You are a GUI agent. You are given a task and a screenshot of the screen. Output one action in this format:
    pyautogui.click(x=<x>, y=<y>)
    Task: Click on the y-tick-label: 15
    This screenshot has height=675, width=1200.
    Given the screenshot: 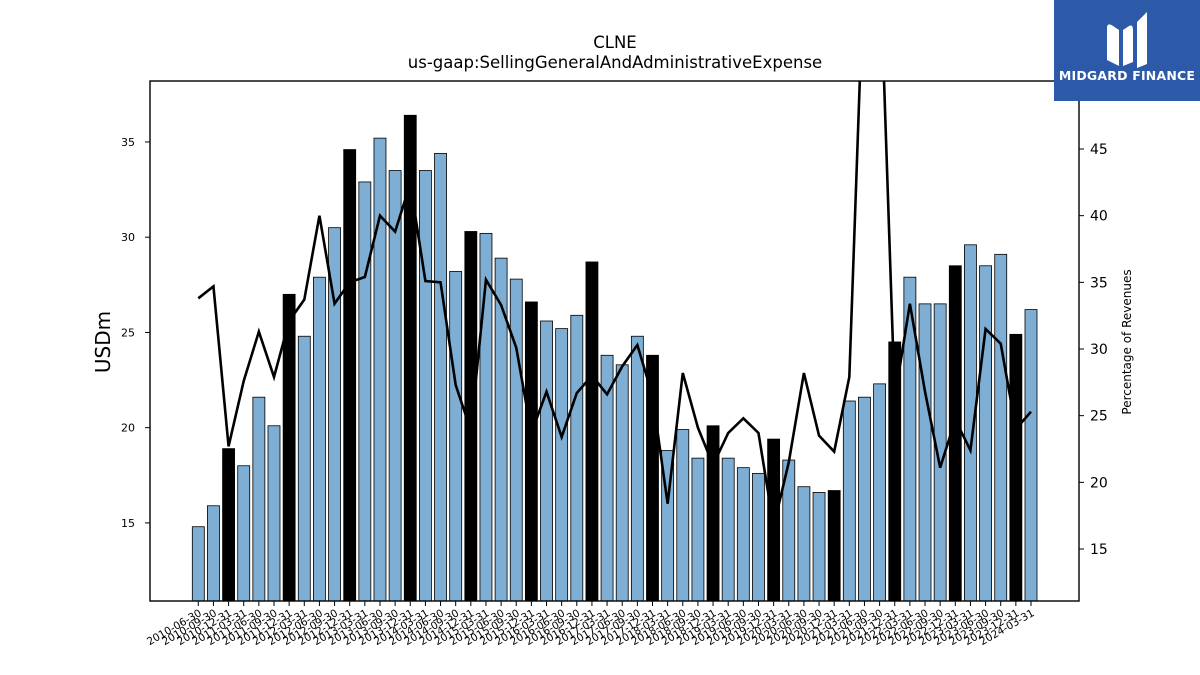 What is the action you would take?
    pyautogui.click(x=128, y=523)
    